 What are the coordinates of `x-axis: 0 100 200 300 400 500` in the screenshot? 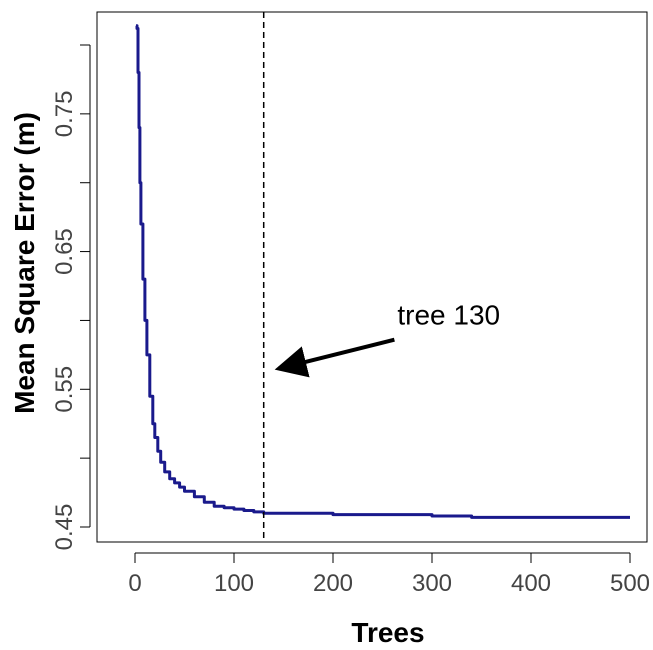 It's located at (389, 574).